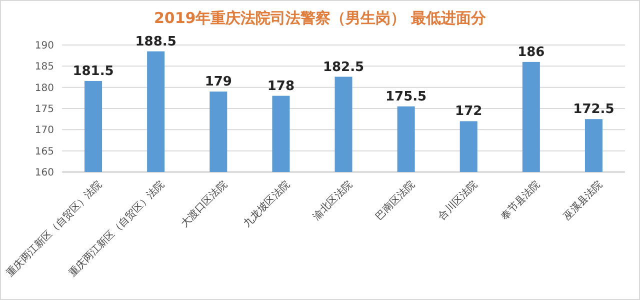 This screenshot has height=300, width=640. Describe the element at coordinates (218, 82) in the screenshot. I see `data-label: 179` at that location.